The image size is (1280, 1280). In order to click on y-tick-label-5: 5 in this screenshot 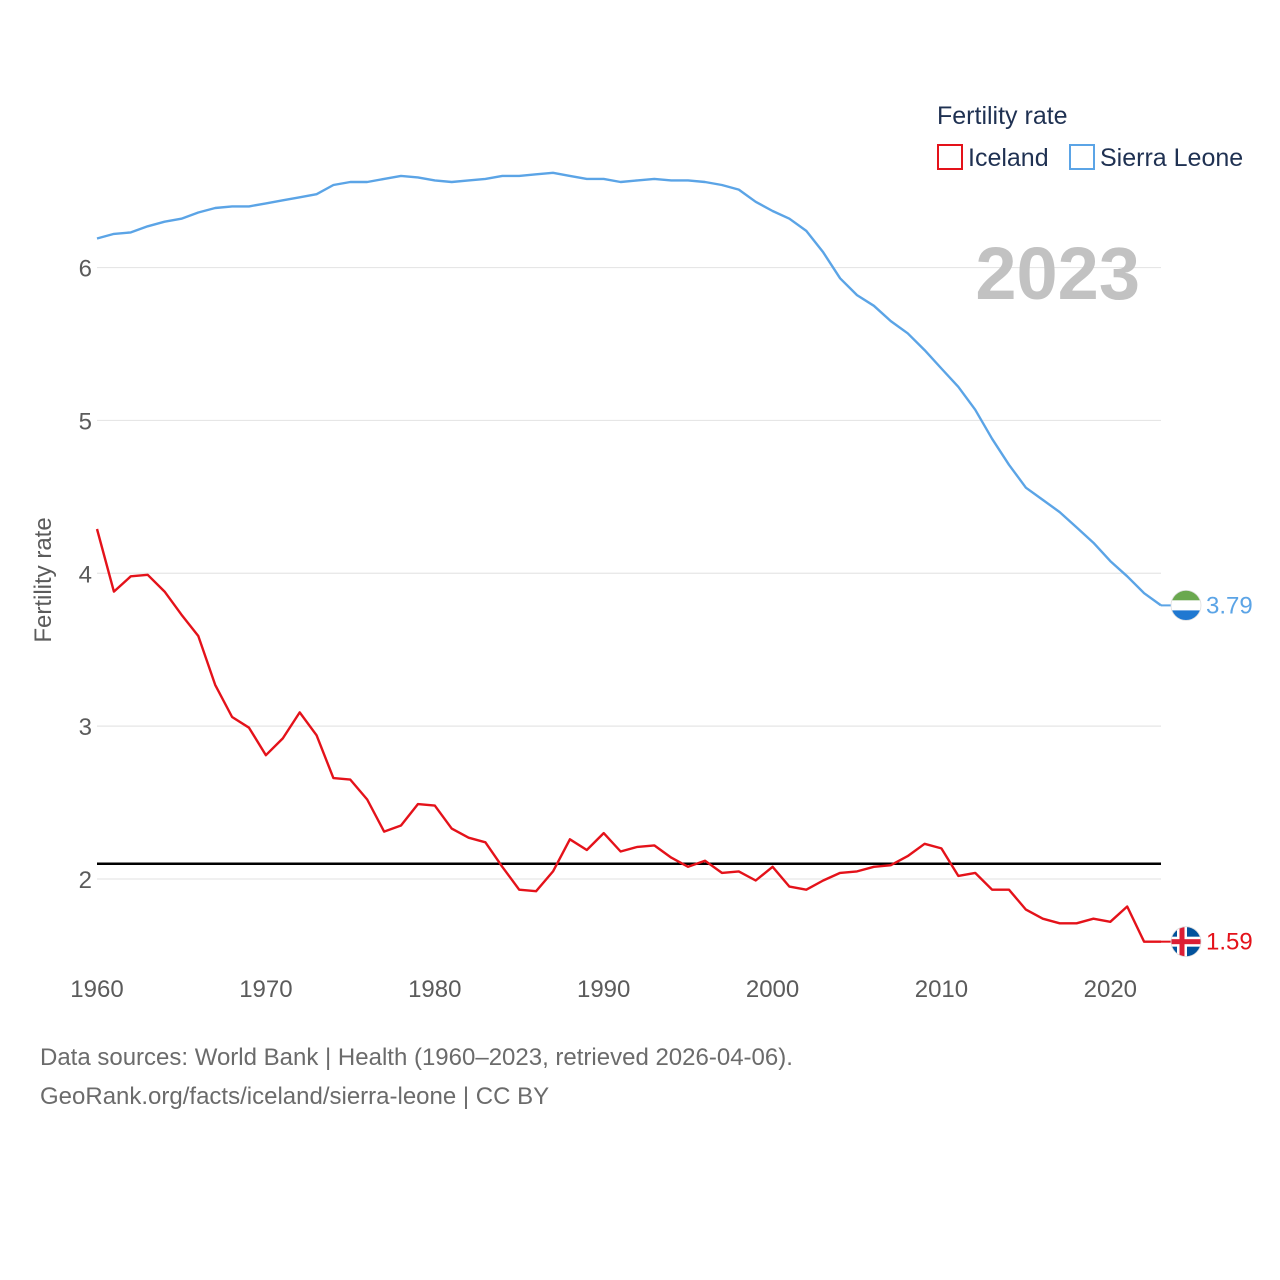, I will do `click(85, 421)`.